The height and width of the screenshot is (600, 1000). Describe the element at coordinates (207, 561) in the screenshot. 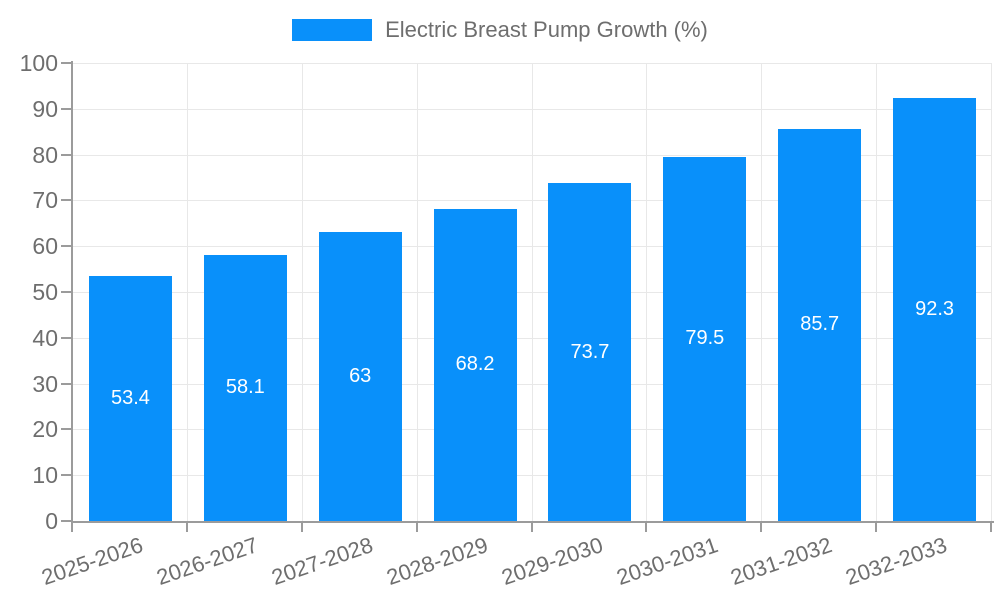

I see `x-axis-category-label: 2026-2027` at that location.